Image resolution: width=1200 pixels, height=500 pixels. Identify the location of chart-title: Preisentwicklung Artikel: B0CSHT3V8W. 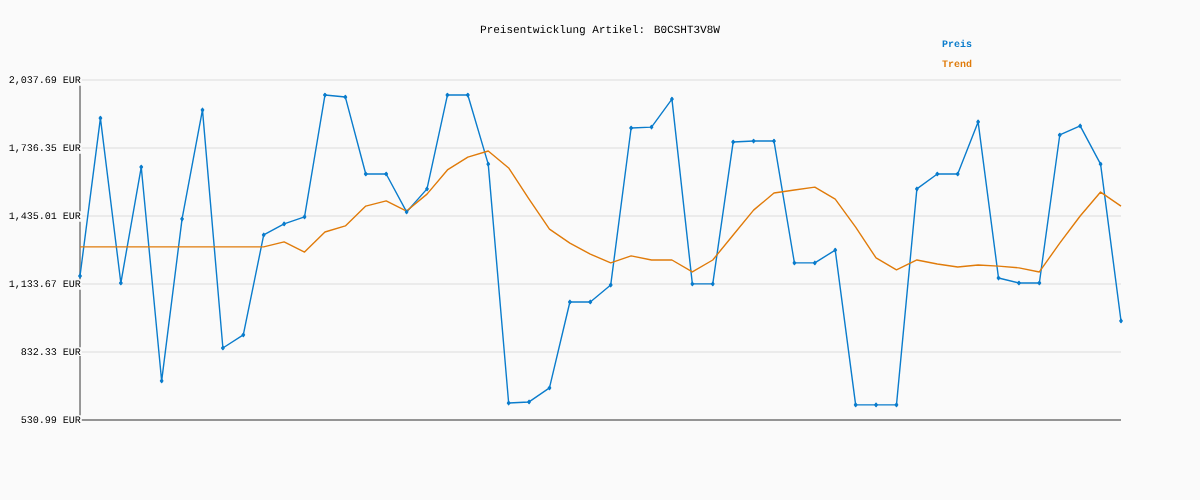
(600, 30).